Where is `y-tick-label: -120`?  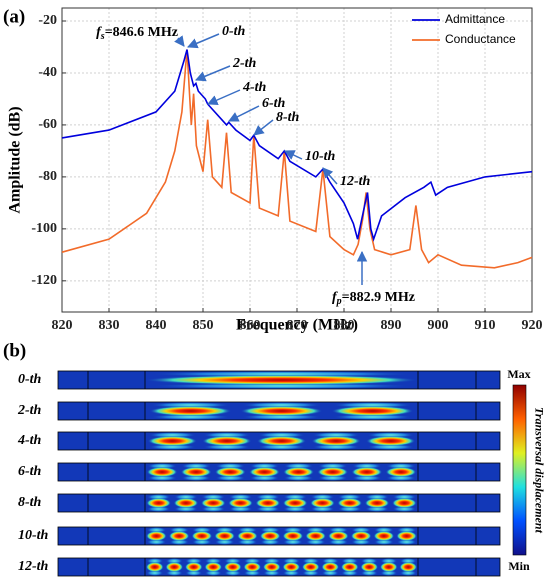 y-tick-label: -120 is located at coordinates (44, 280).